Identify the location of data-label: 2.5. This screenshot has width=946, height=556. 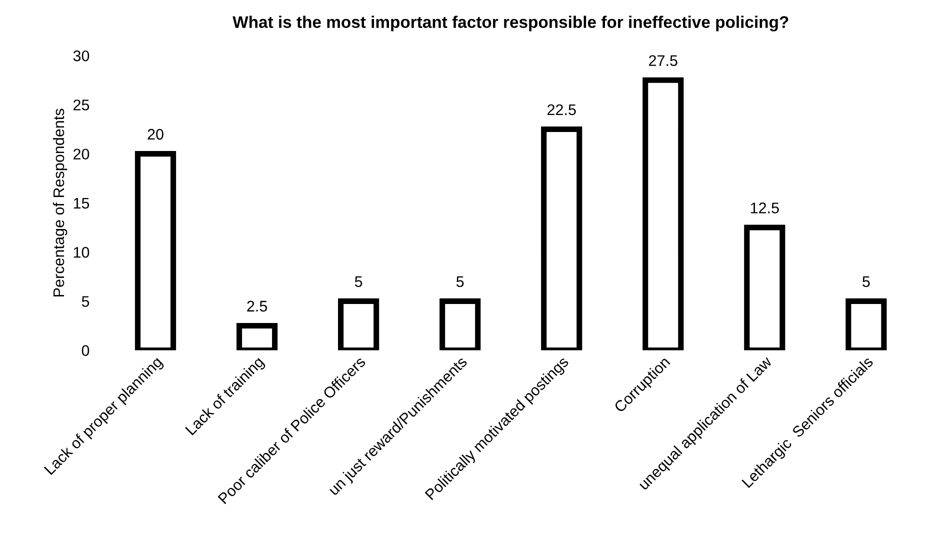
(257, 306).